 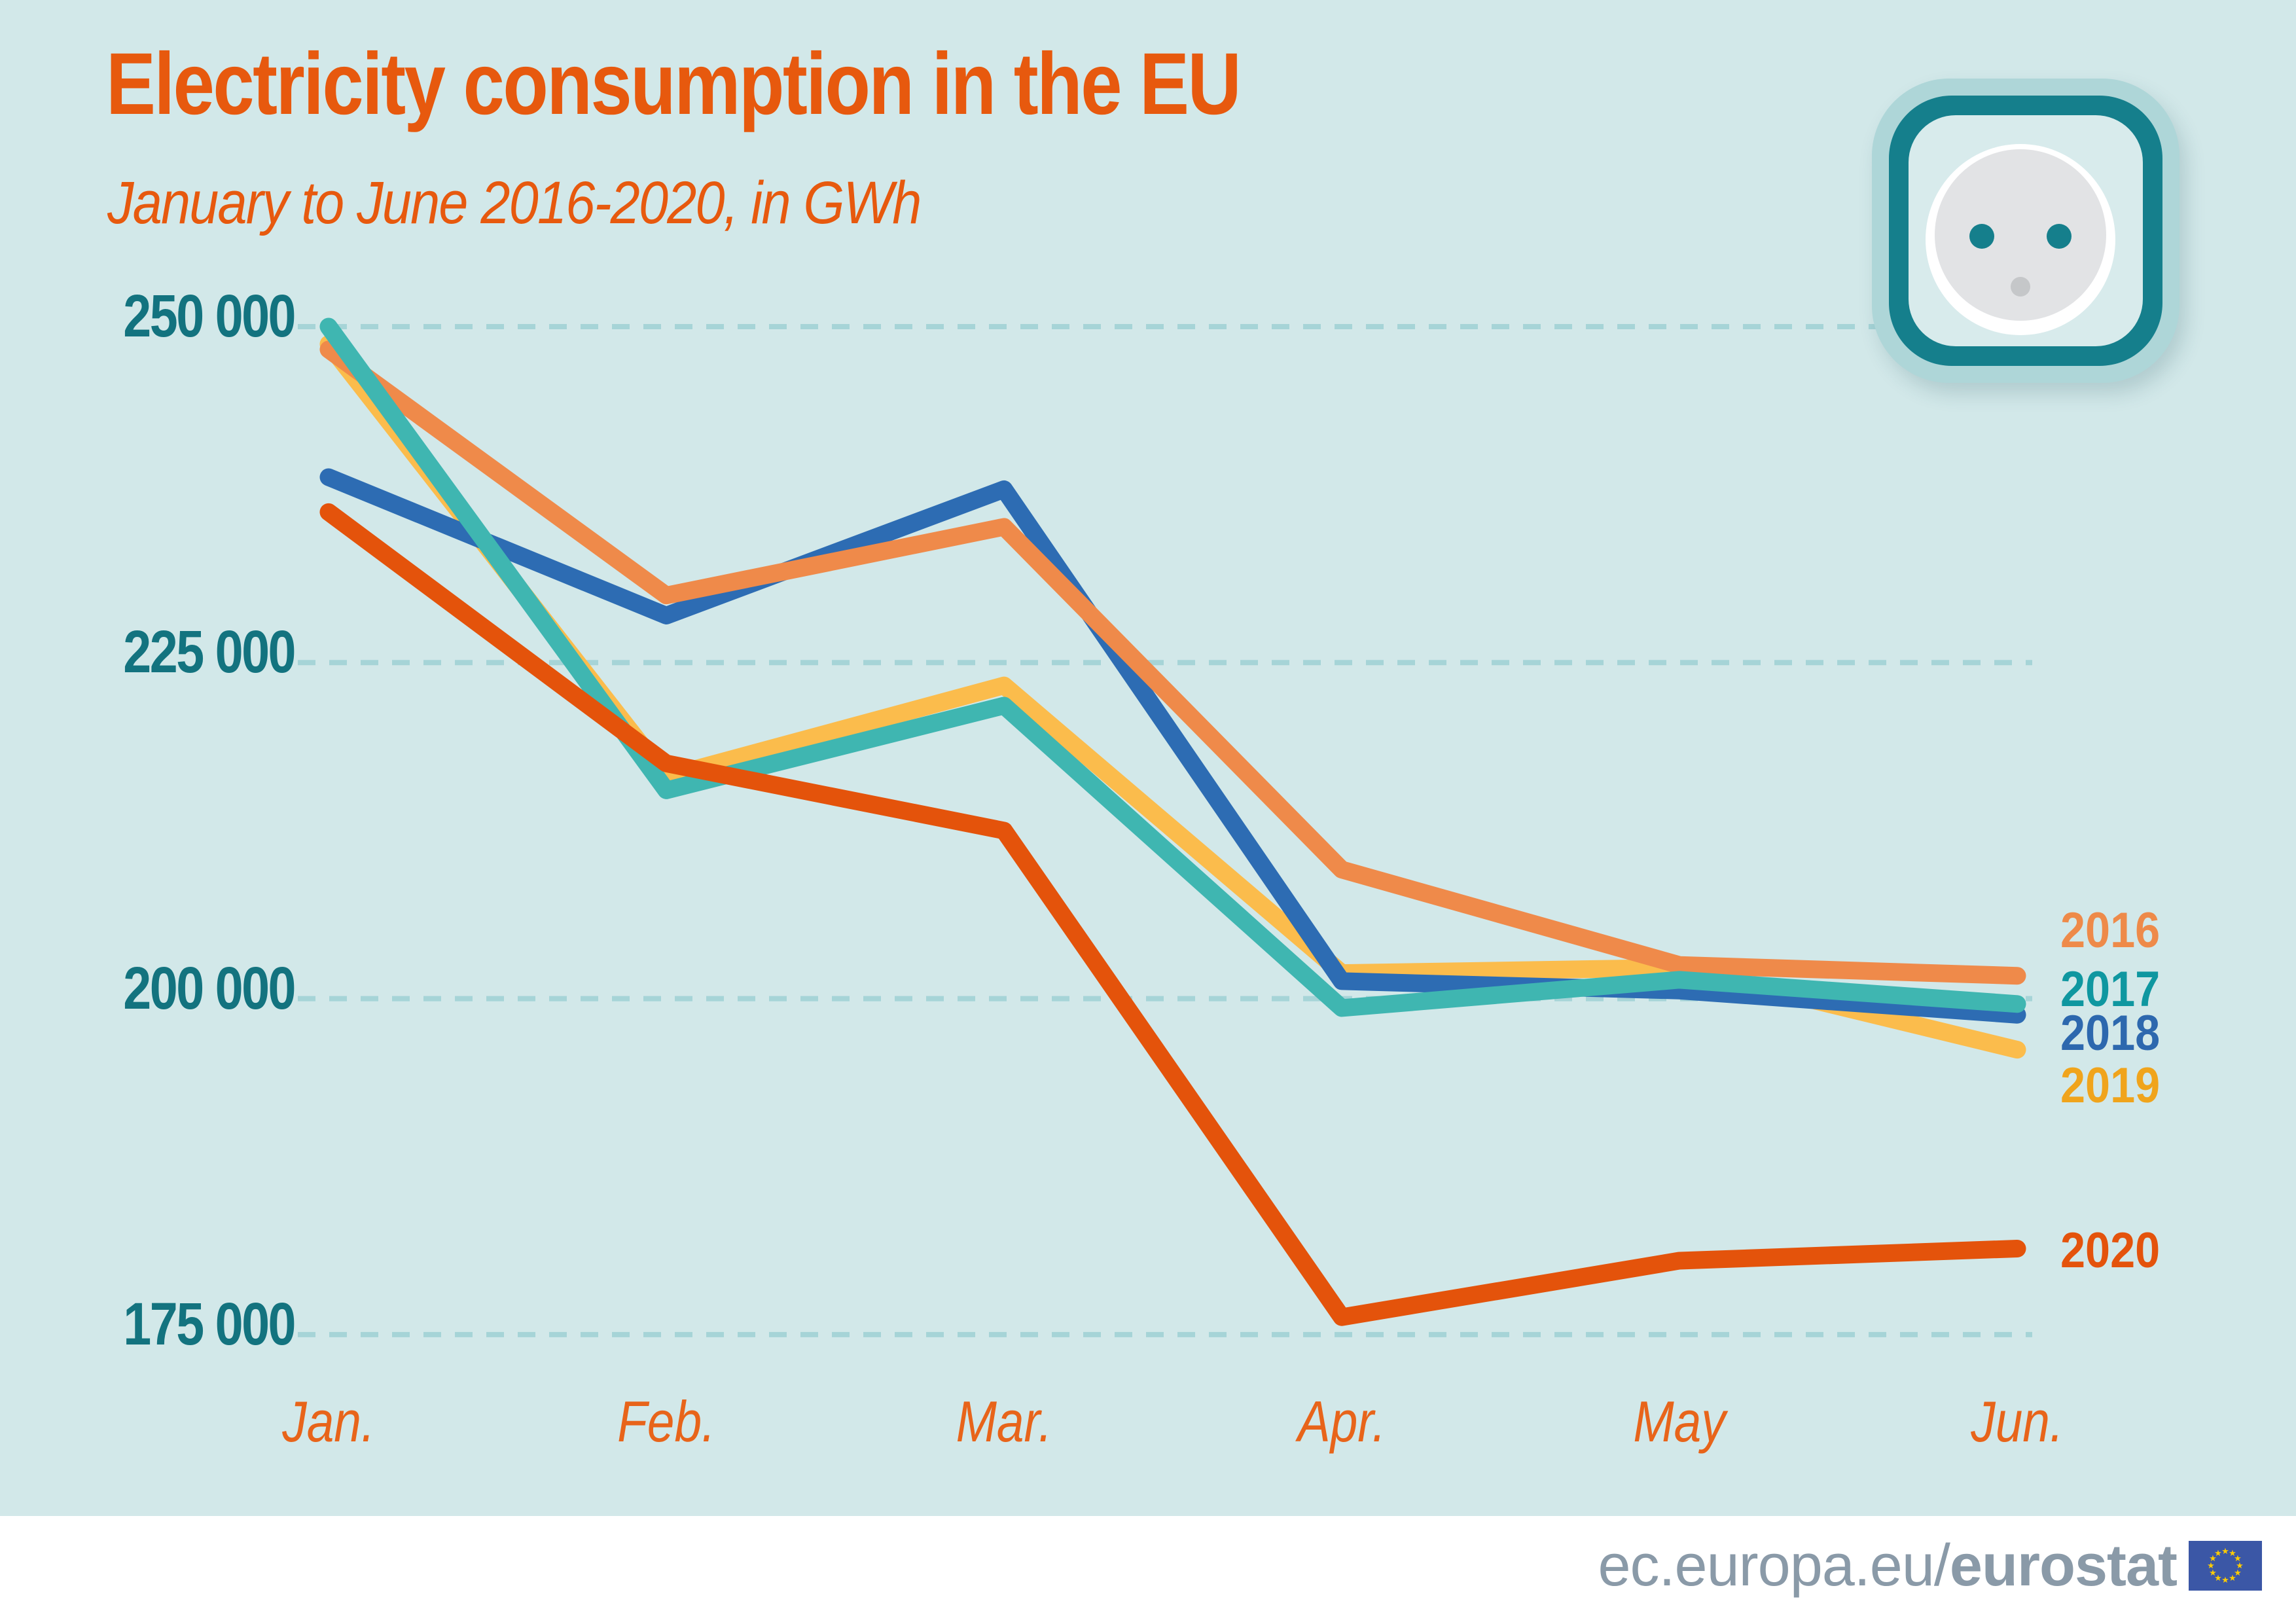 What do you see at coordinates (210, 989) in the screenshot?
I see `y-axis-tick-200000: 200 000` at bounding box center [210, 989].